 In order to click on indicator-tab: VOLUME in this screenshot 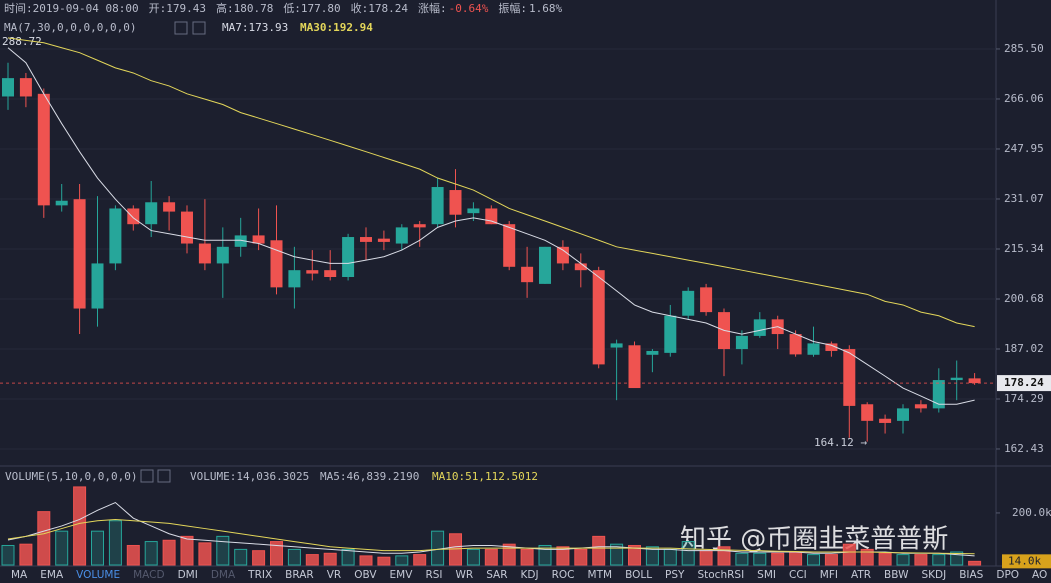, I will do `click(98, 575)`.